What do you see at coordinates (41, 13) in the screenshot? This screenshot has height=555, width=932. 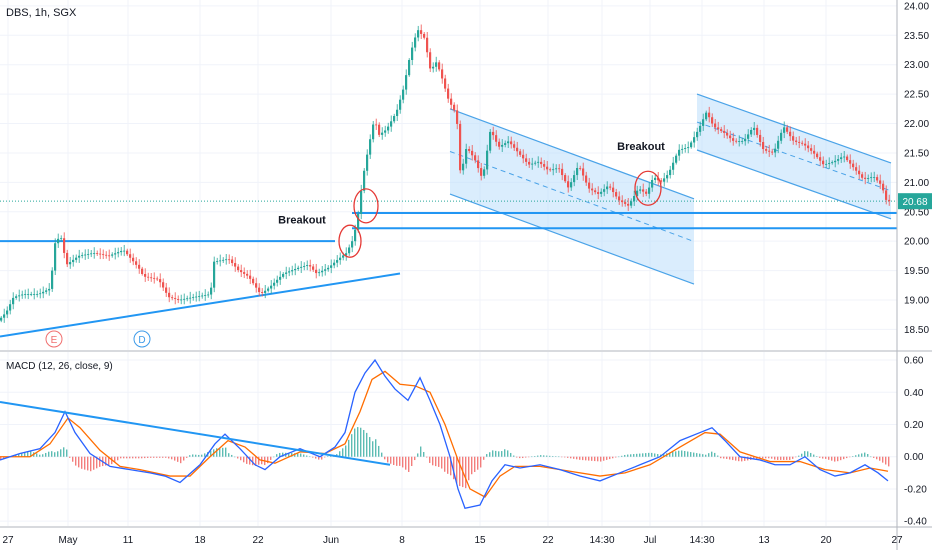 I see `main-chart-title: DBS, 1h, SGX` at bounding box center [41, 13].